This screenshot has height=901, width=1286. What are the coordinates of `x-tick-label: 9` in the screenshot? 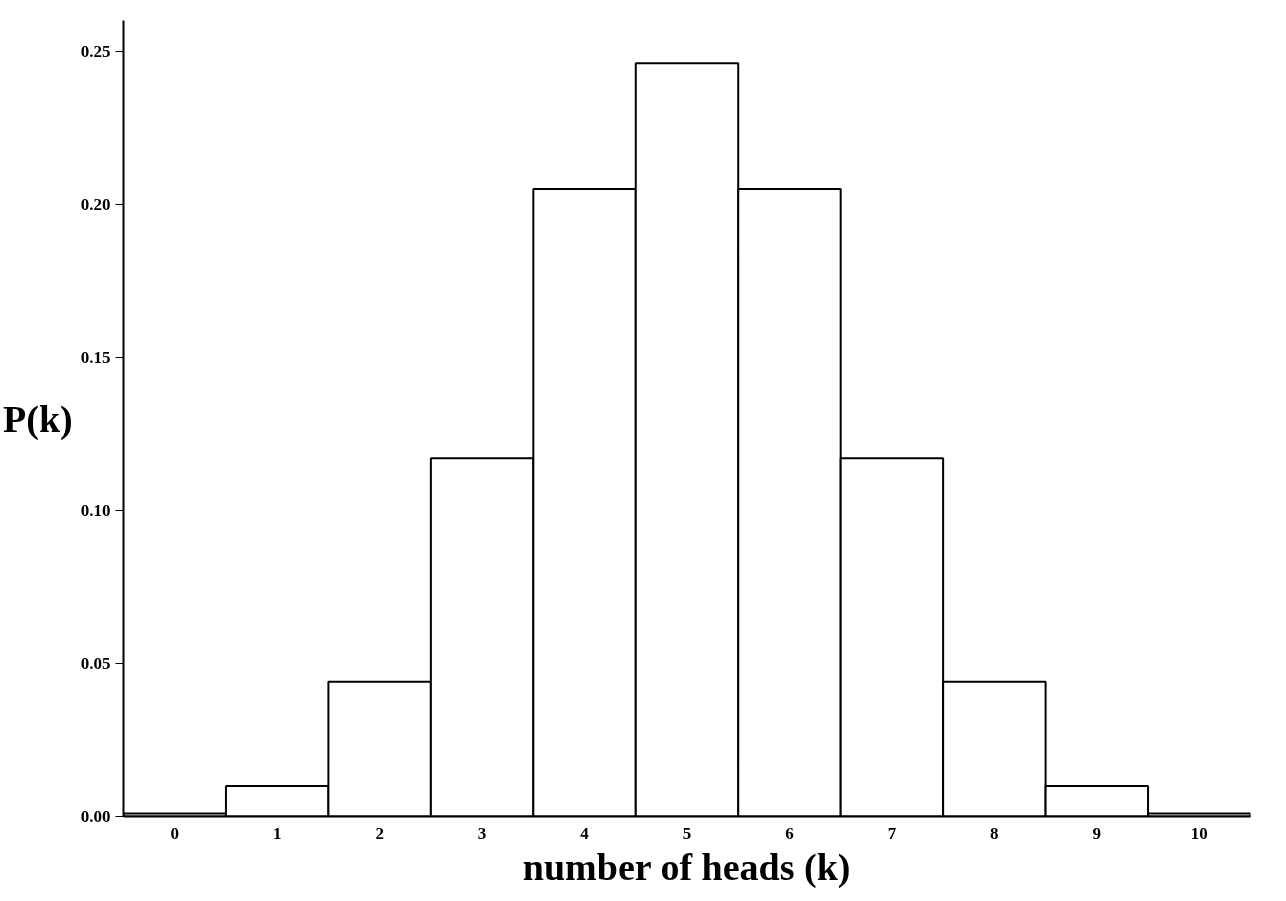 It's located at (1097, 833).